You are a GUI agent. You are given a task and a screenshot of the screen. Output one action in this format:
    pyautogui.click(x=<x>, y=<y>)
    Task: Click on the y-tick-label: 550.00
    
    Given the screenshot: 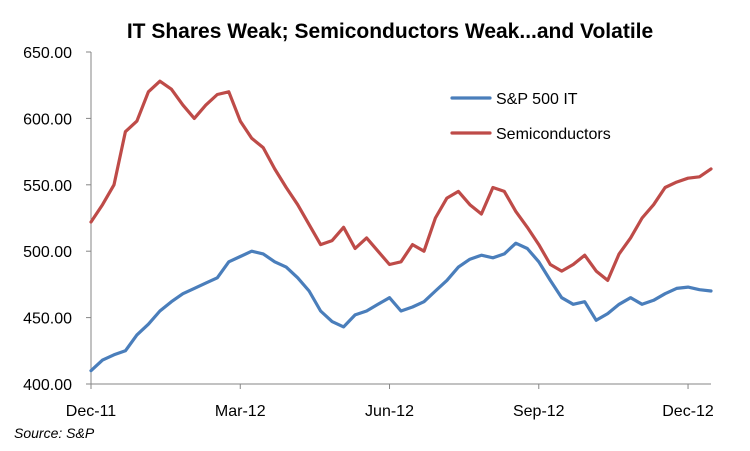 What is the action you would take?
    pyautogui.click(x=47, y=186)
    